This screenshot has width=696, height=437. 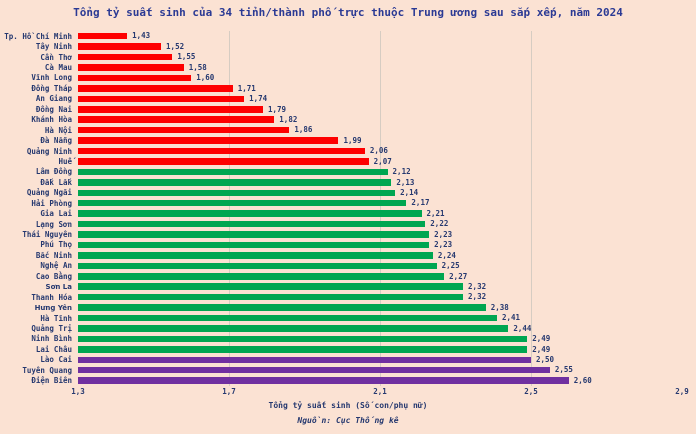 I want to click on bar-value-label: 2,25, so click(x=450, y=266).